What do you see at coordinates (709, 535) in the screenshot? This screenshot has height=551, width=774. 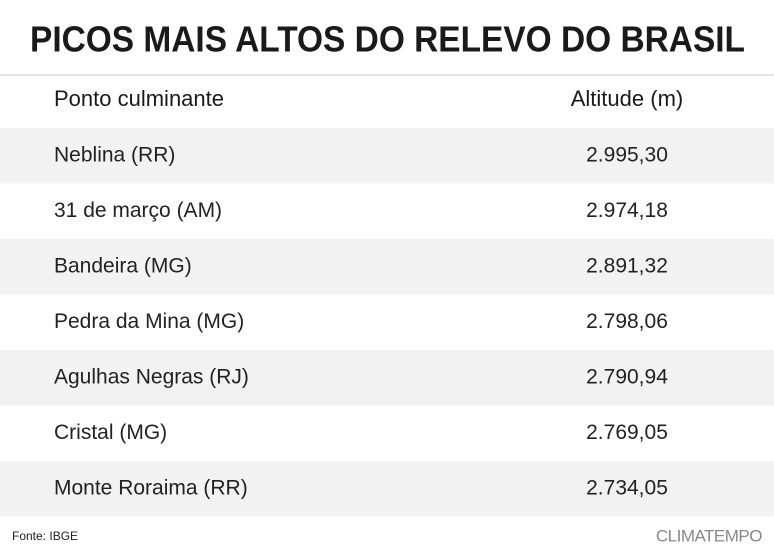 I see `brand: CLIMATEMPO` at bounding box center [709, 535].